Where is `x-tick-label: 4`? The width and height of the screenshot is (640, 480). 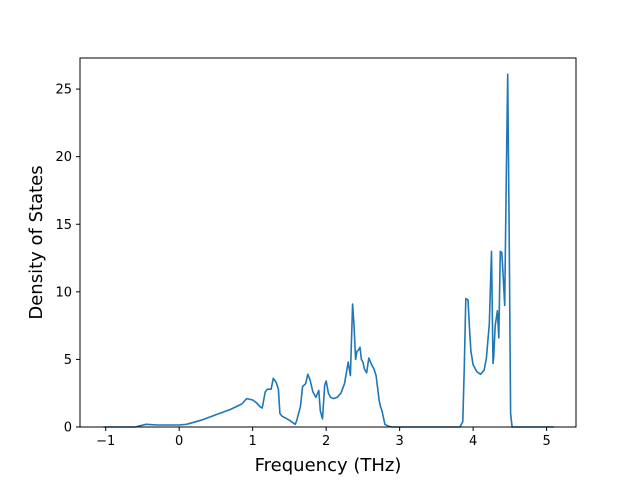
x-tick-label: 4 is located at coordinates (473, 441).